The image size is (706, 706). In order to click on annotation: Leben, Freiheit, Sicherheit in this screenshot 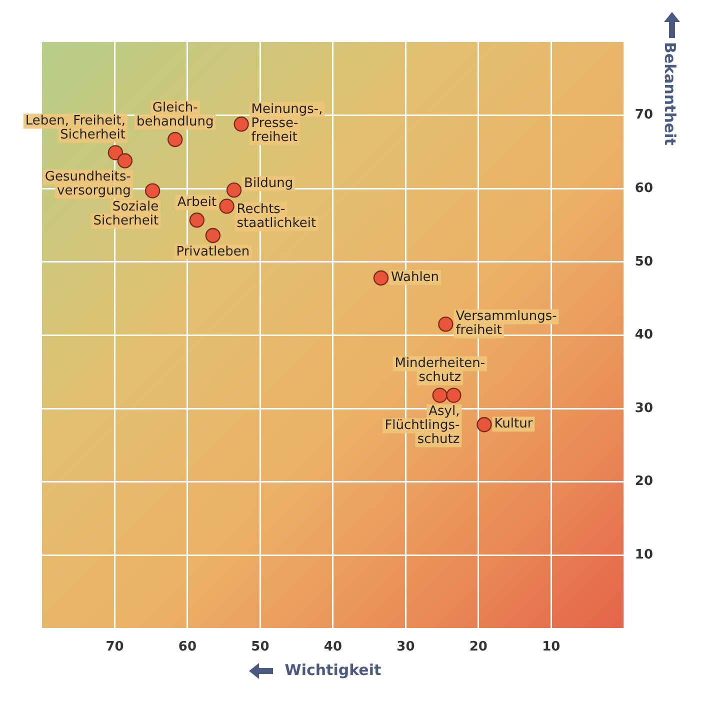, I will do `click(75, 128)`.